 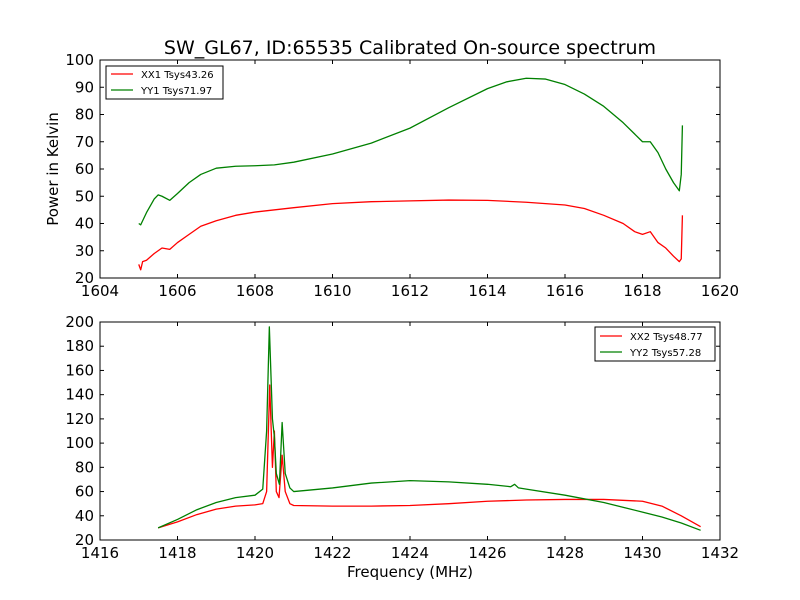 What do you see at coordinates (565, 291) in the screenshot?
I see `top-x-tick-label: 1616` at bounding box center [565, 291].